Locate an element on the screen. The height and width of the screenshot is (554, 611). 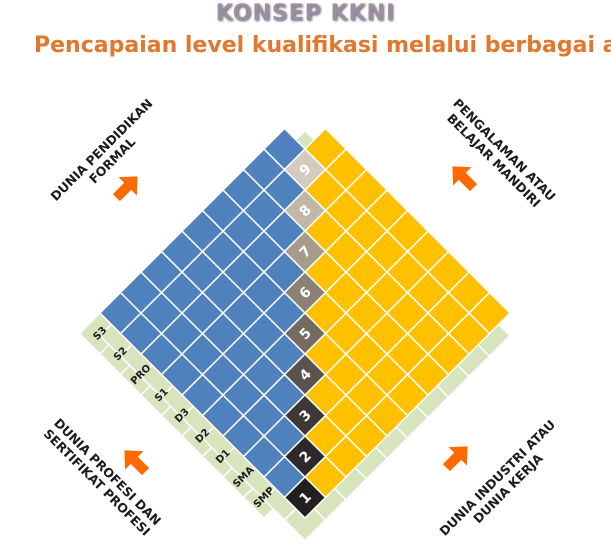
qualification-level-cell is located at coordinates (305, 169).